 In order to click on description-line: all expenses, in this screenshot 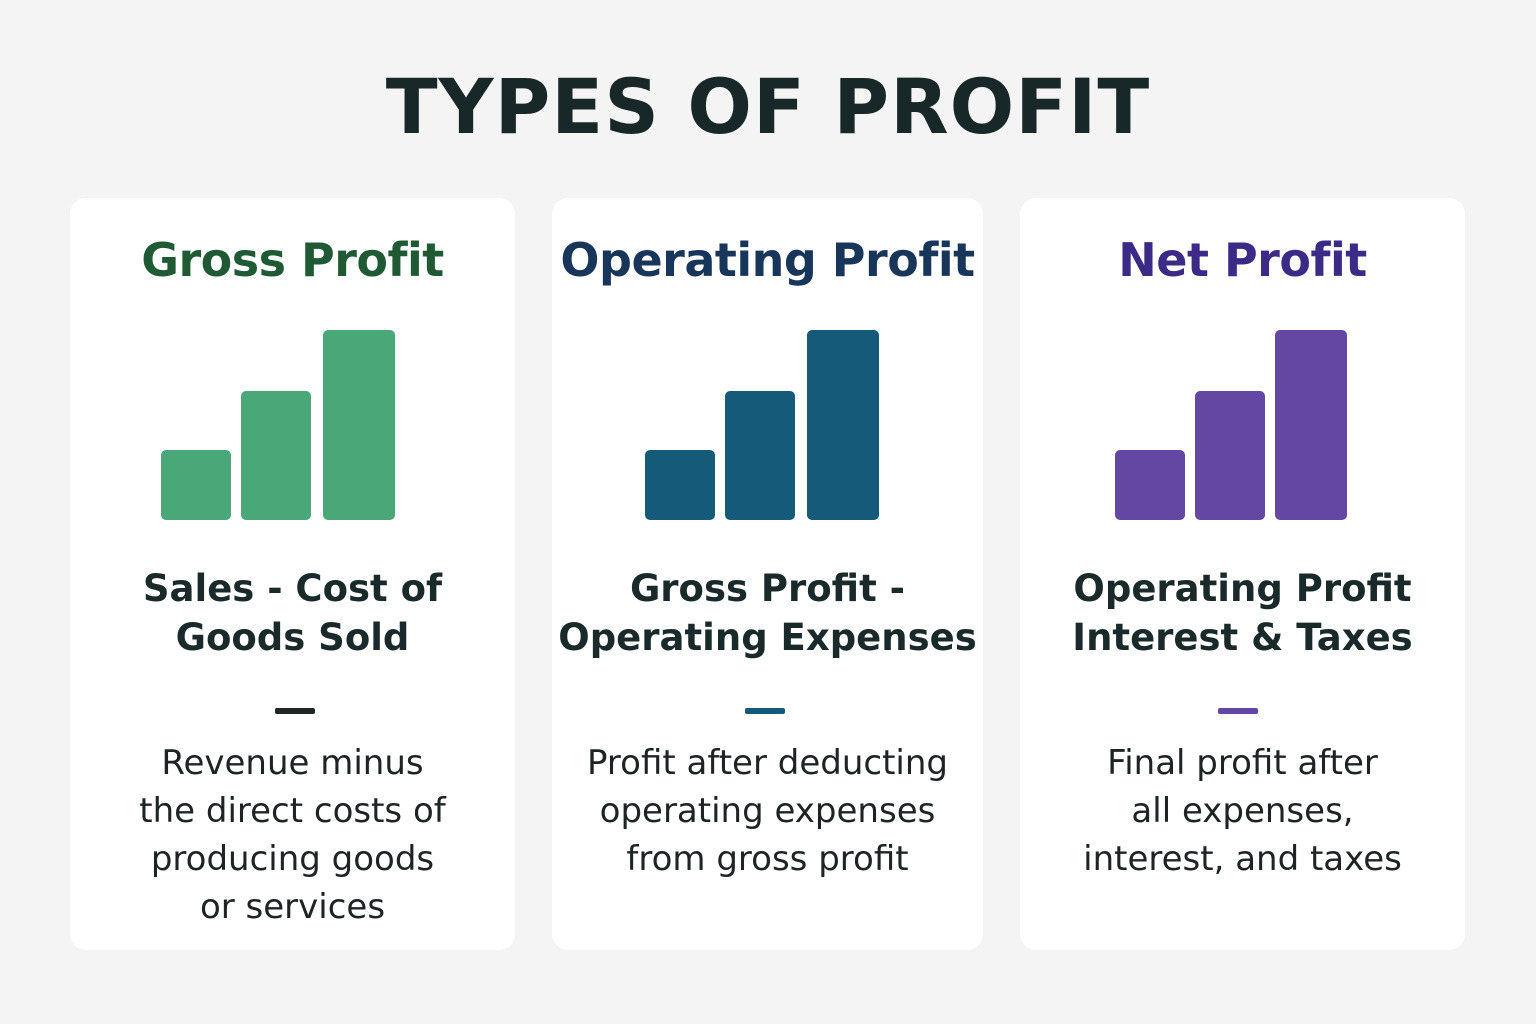, I will do `click(1242, 811)`.